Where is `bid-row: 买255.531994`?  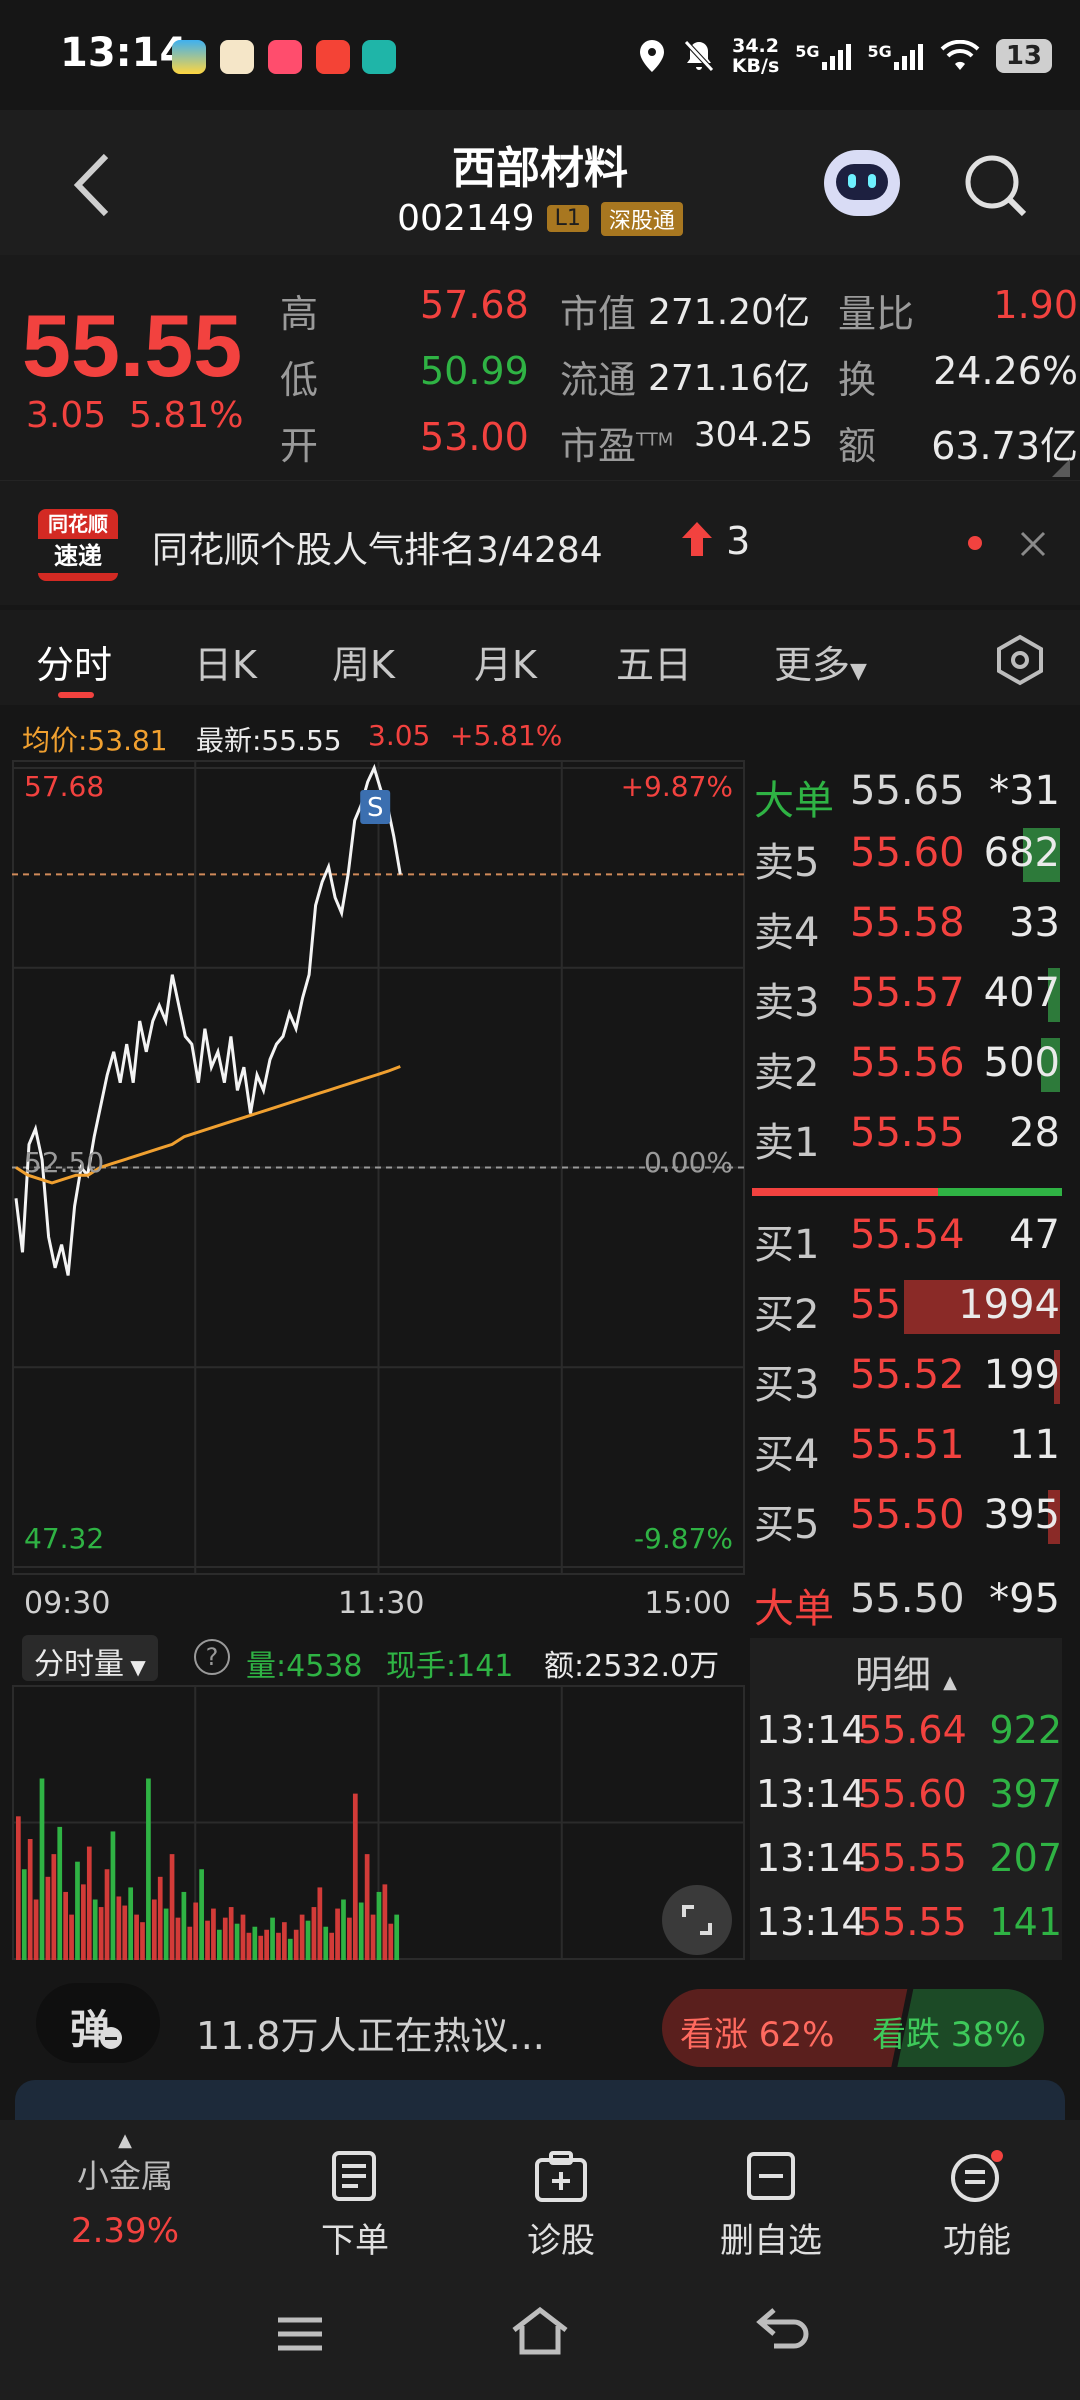
bid-row: 买255.531994 is located at coordinates (904, 1306).